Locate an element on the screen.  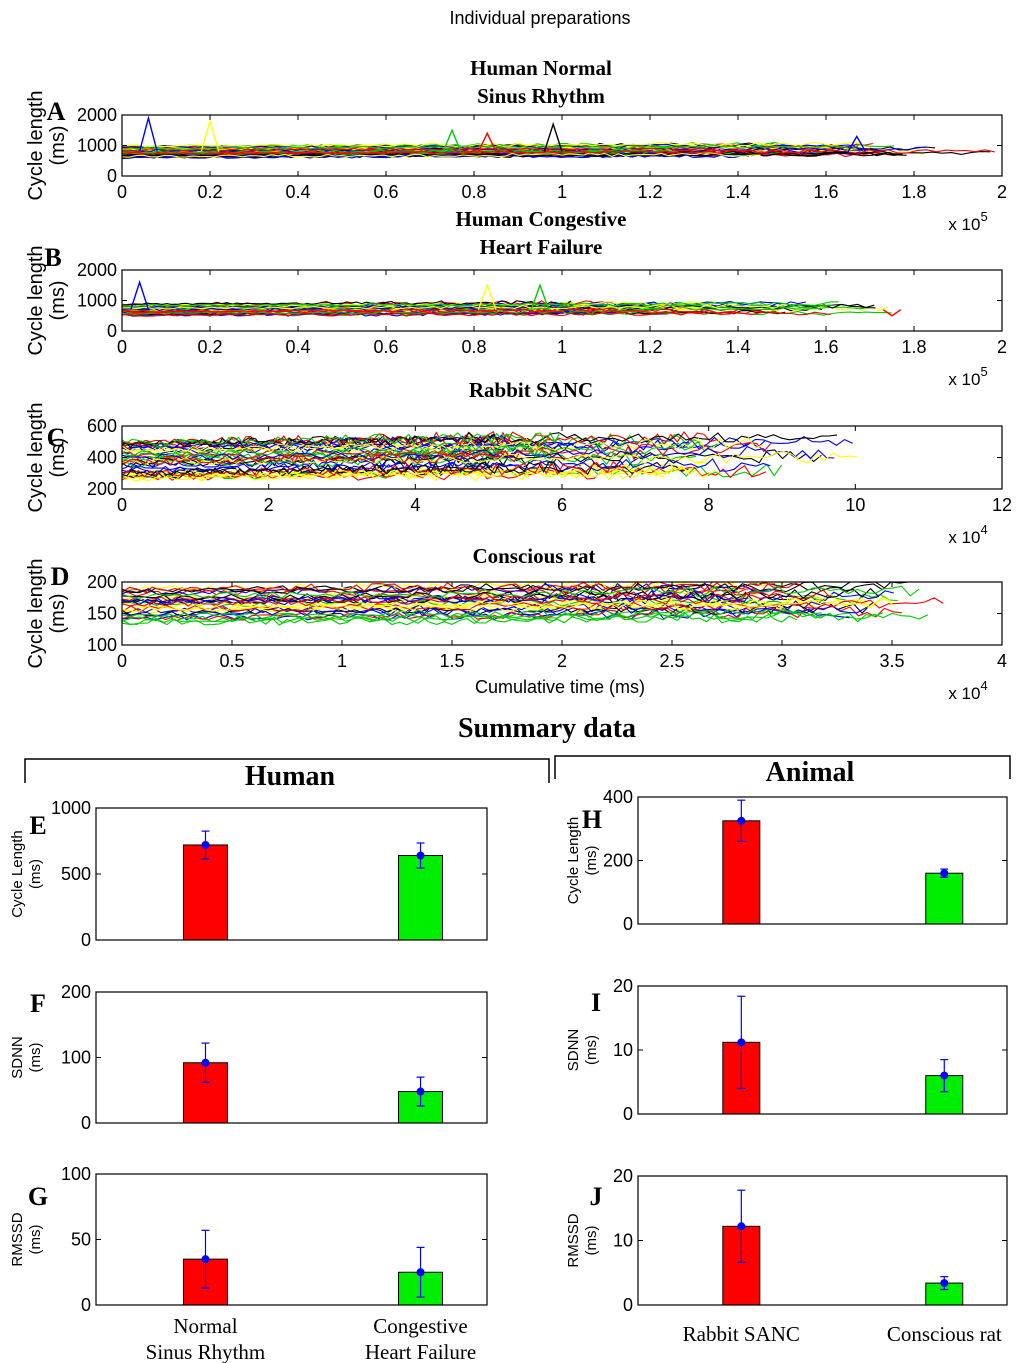
panel-letter: B is located at coordinates (52, 257).